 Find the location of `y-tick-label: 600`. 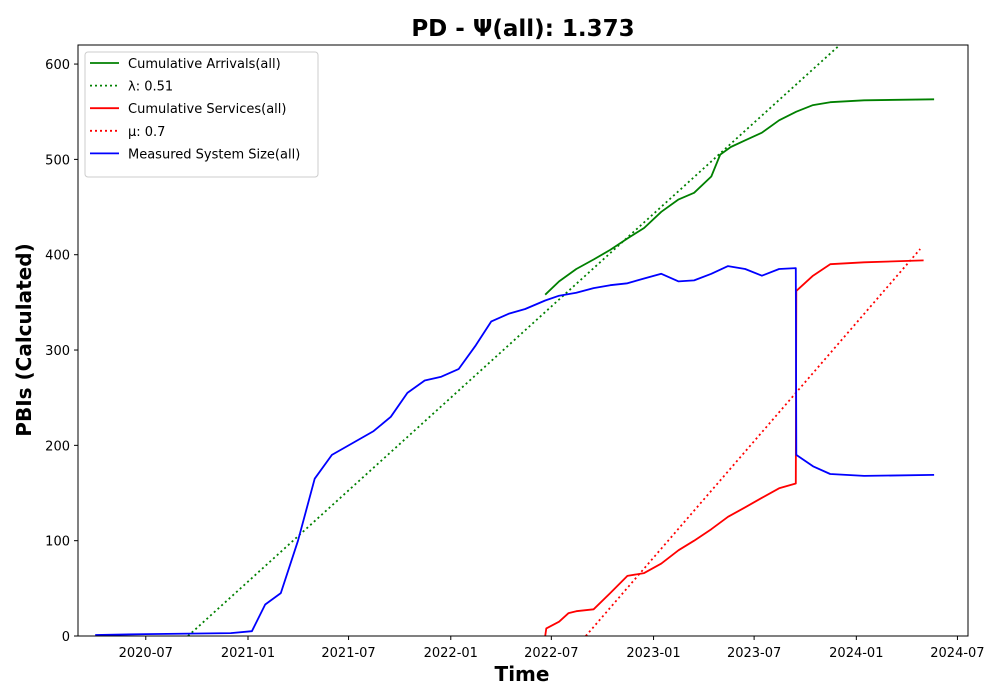

y-tick-label: 600 is located at coordinates (57, 65).